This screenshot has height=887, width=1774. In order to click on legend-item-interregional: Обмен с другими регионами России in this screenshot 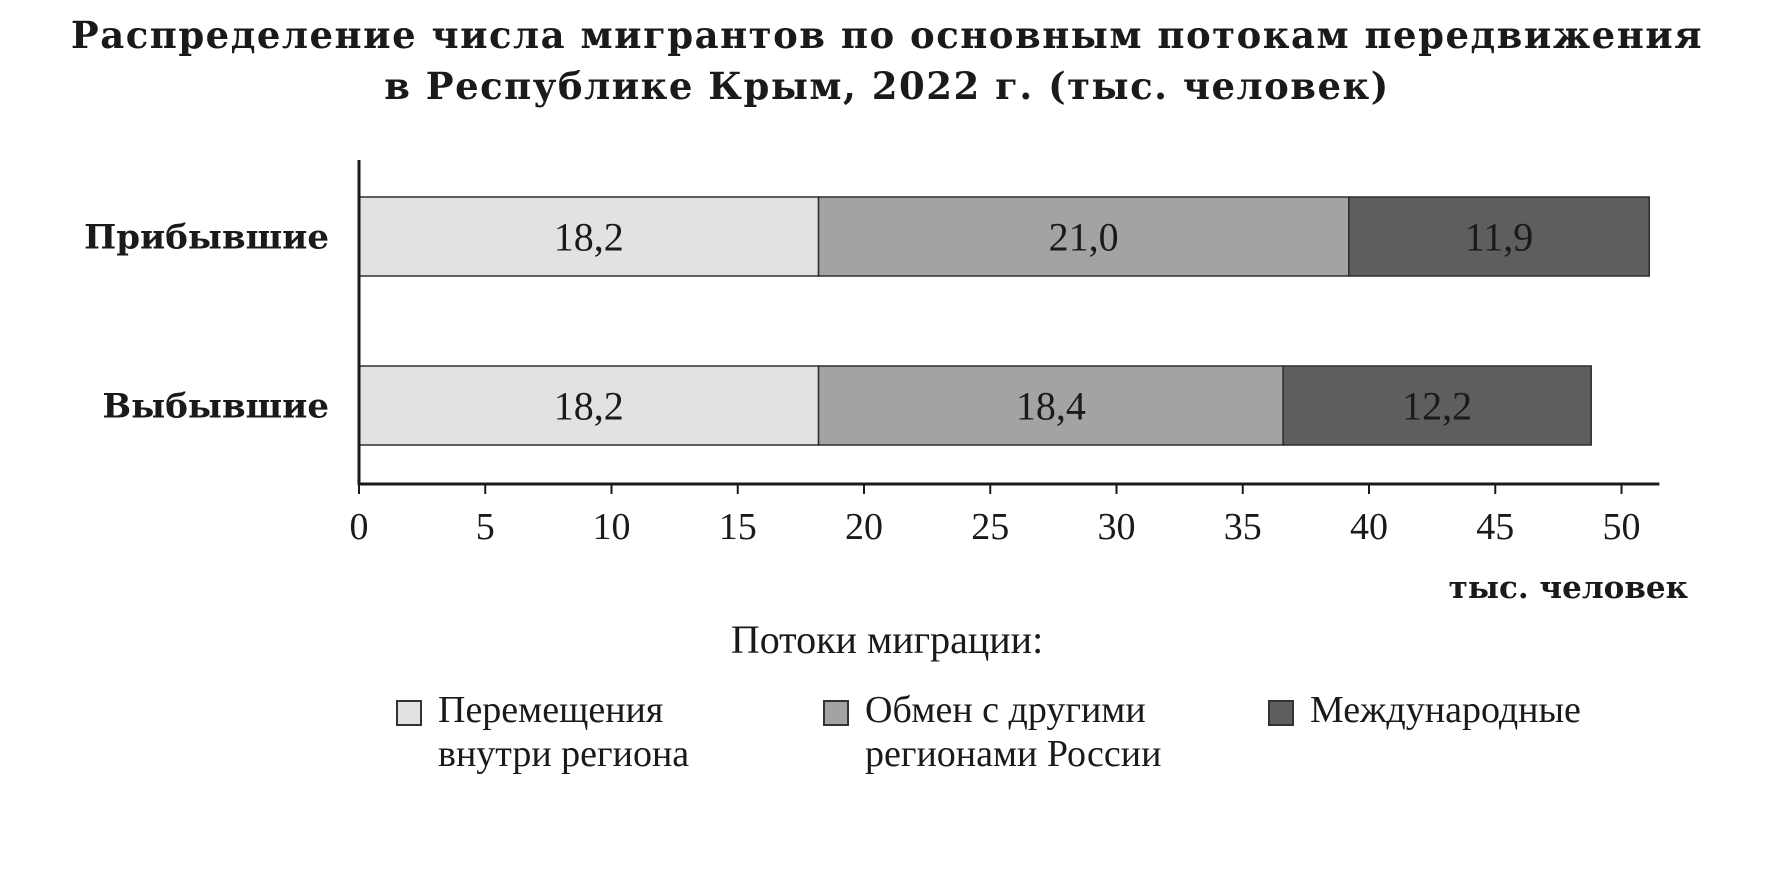, I will do `click(992, 732)`.